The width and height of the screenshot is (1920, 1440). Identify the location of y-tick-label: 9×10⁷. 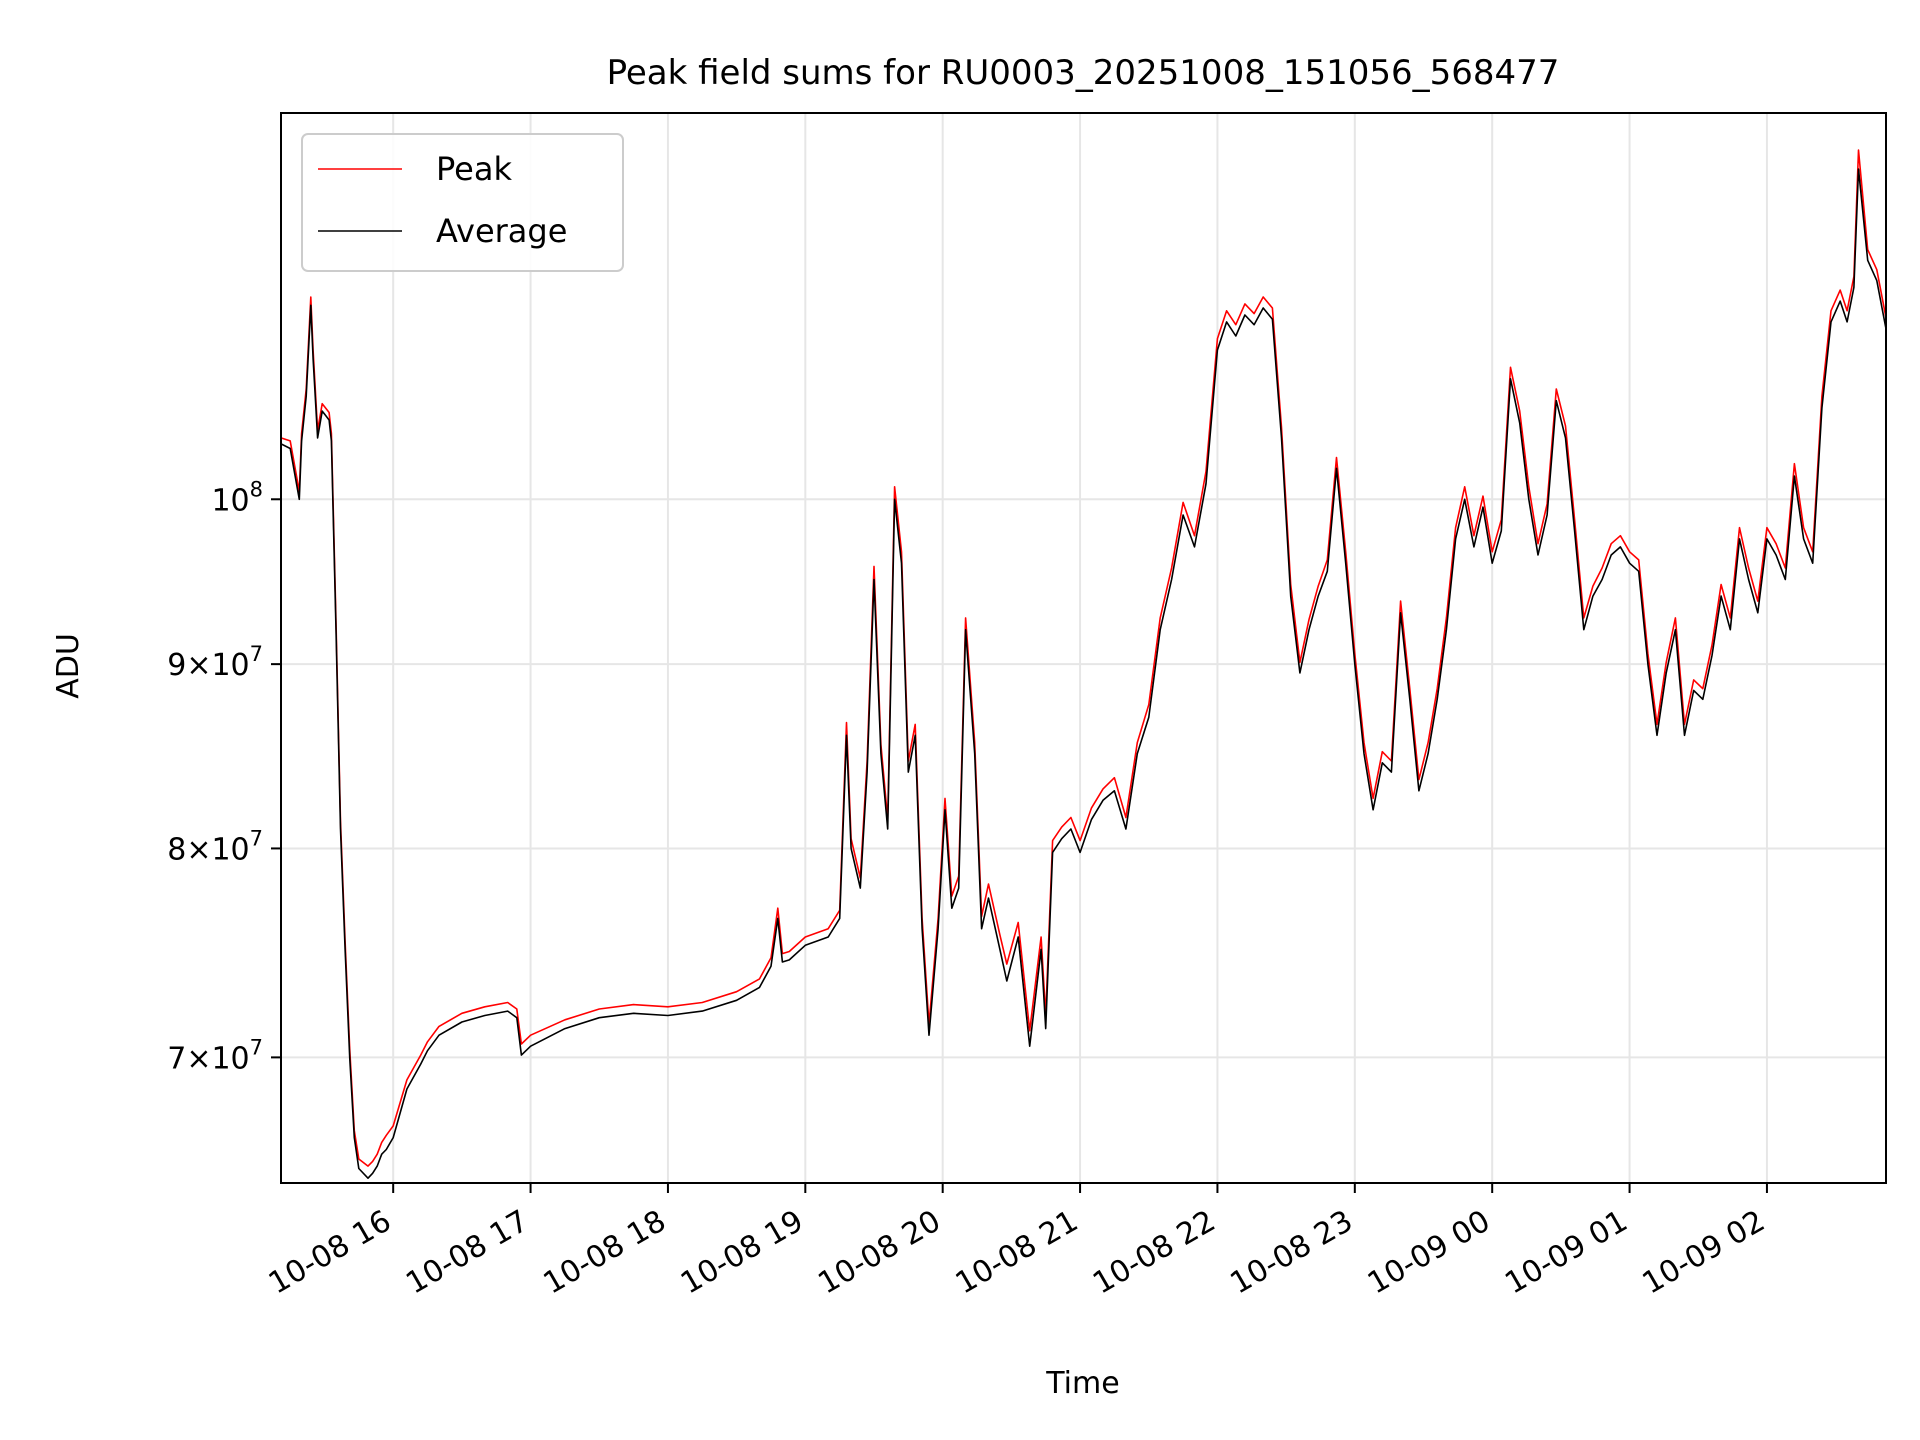
(215, 662).